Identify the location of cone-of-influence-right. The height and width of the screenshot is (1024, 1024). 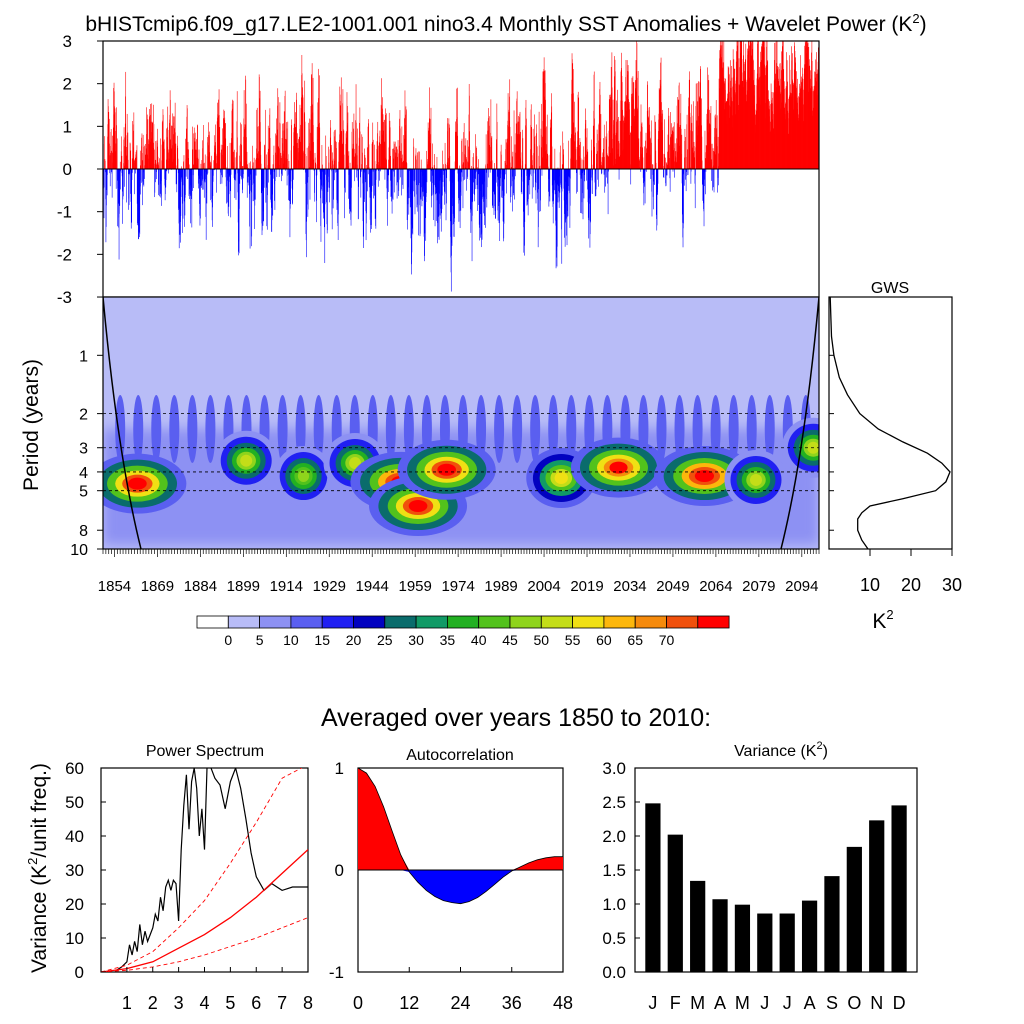
(799, 423).